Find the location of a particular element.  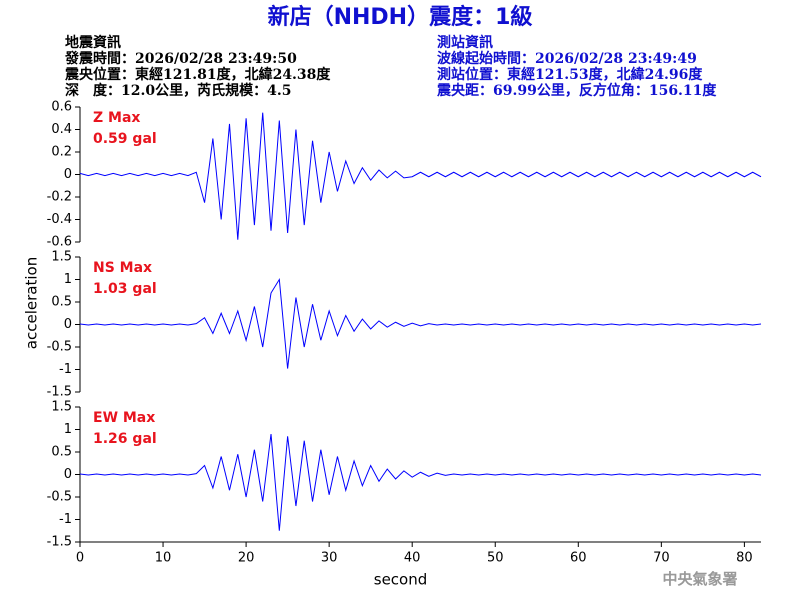

header-left: 震央位置：東經121.81度，北緯24.38度 is located at coordinates (197, 74).